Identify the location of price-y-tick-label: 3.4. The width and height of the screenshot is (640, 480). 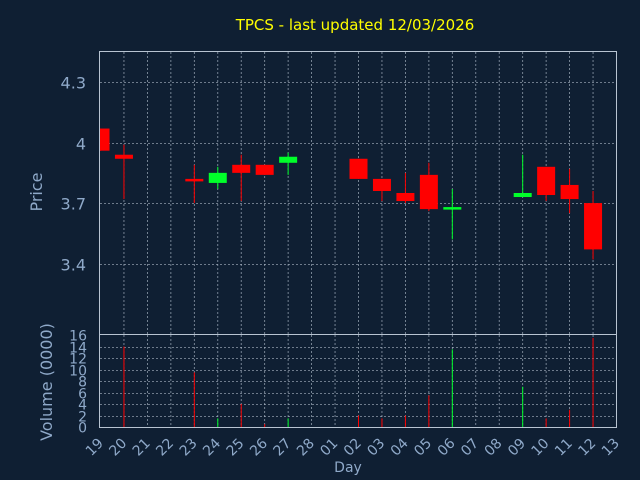
(73, 265).